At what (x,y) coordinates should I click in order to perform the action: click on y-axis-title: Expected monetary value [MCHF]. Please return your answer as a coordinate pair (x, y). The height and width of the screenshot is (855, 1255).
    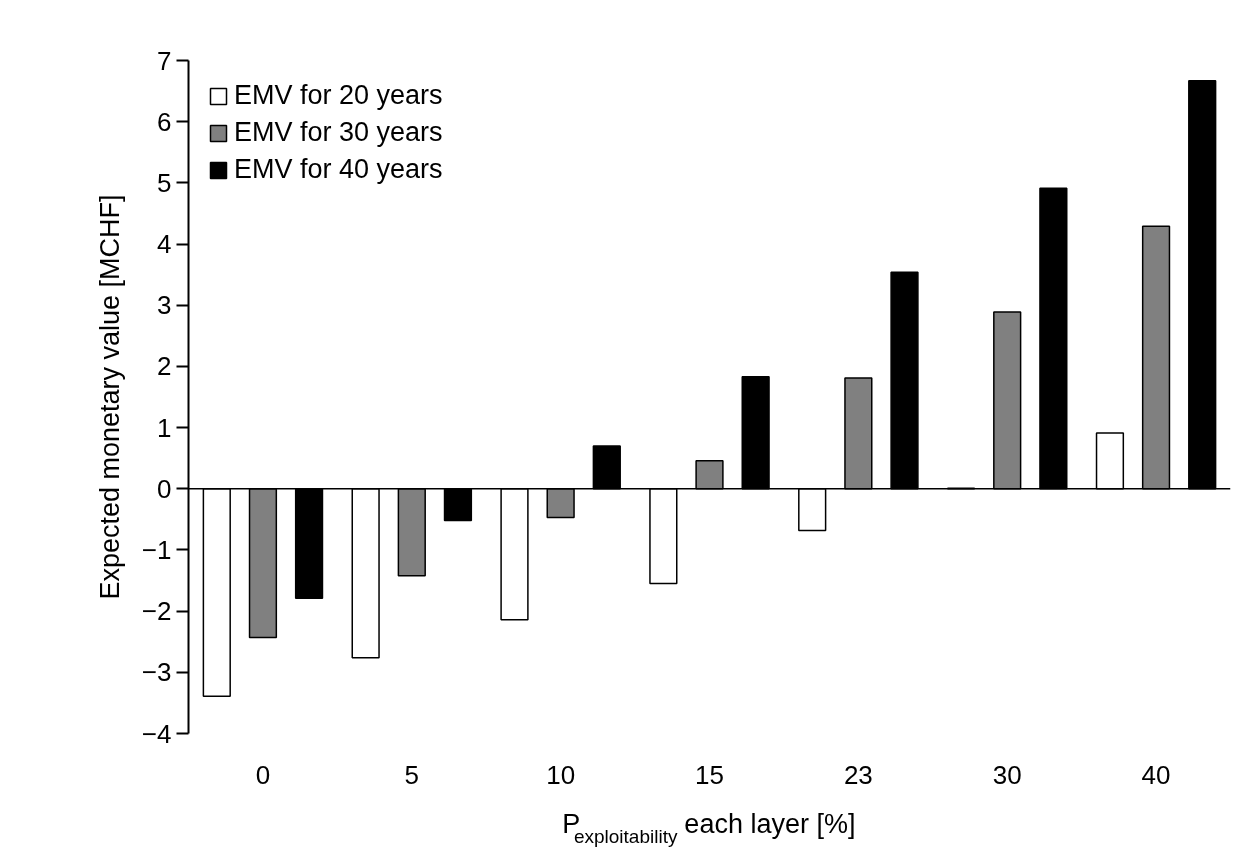
    Looking at the image, I should click on (109, 397).